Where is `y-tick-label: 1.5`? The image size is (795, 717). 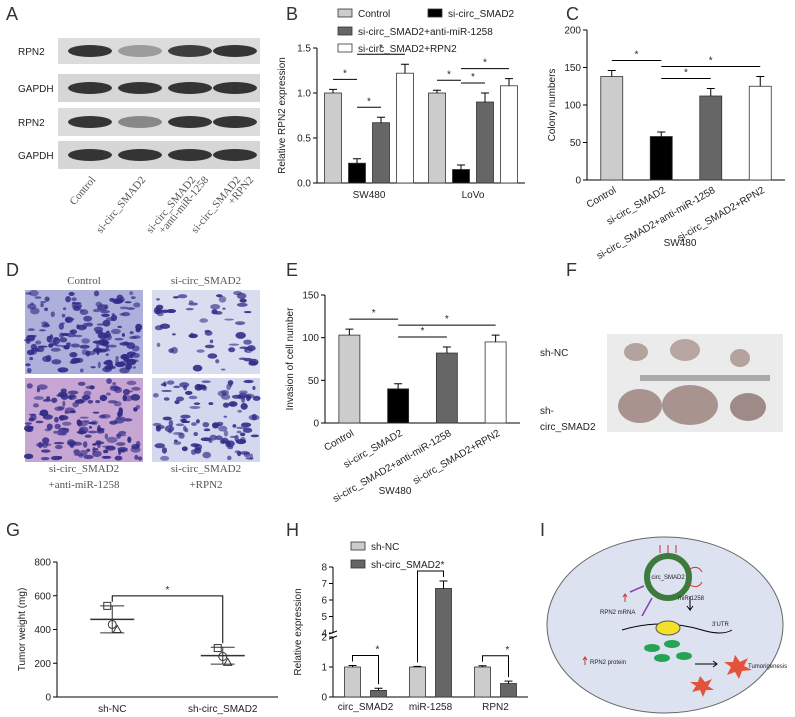 y-tick-label: 1.5 is located at coordinates (304, 49).